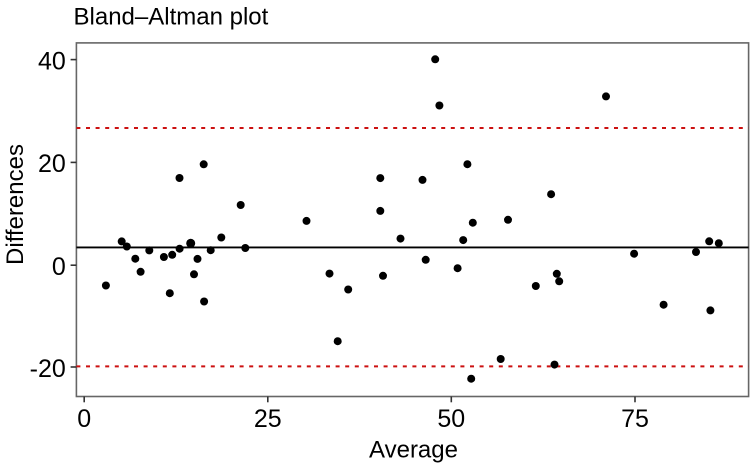 Image resolution: width=752 pixels, height=470 pixels. Describe the element at coordinates (268, 419) in the screenshot. I see `svg-text: 25` at that location.